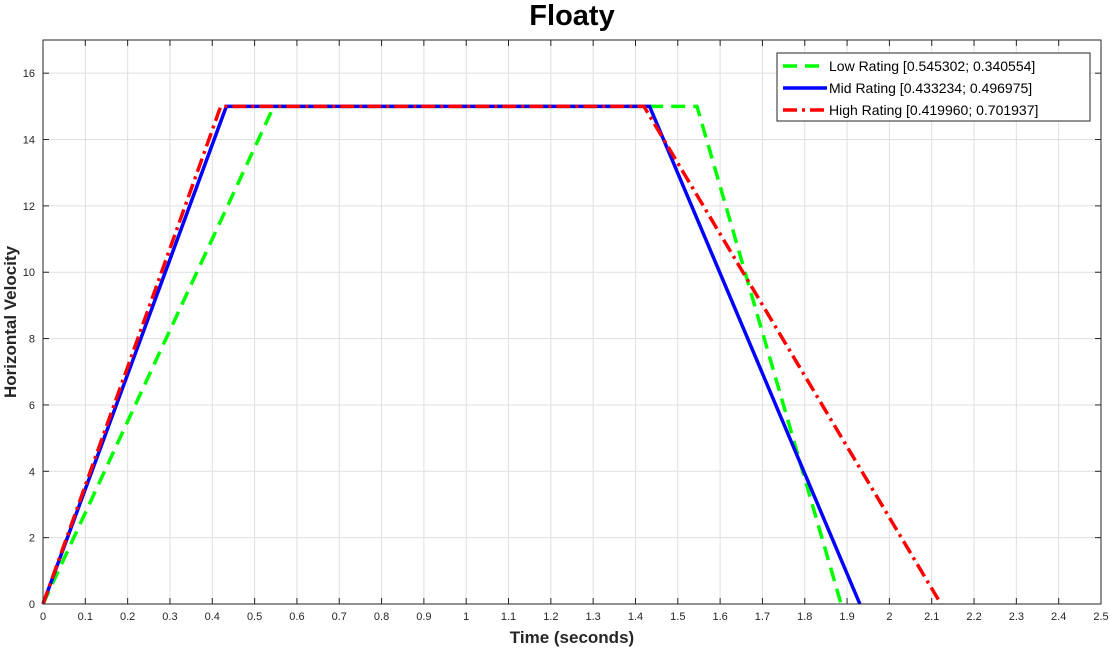 This screenshot has height=650, width=1110. What do you see at coordinates (32, 340) in the screenshot?
I see `y-tick-label: 8` at bounding box center [32, 340].